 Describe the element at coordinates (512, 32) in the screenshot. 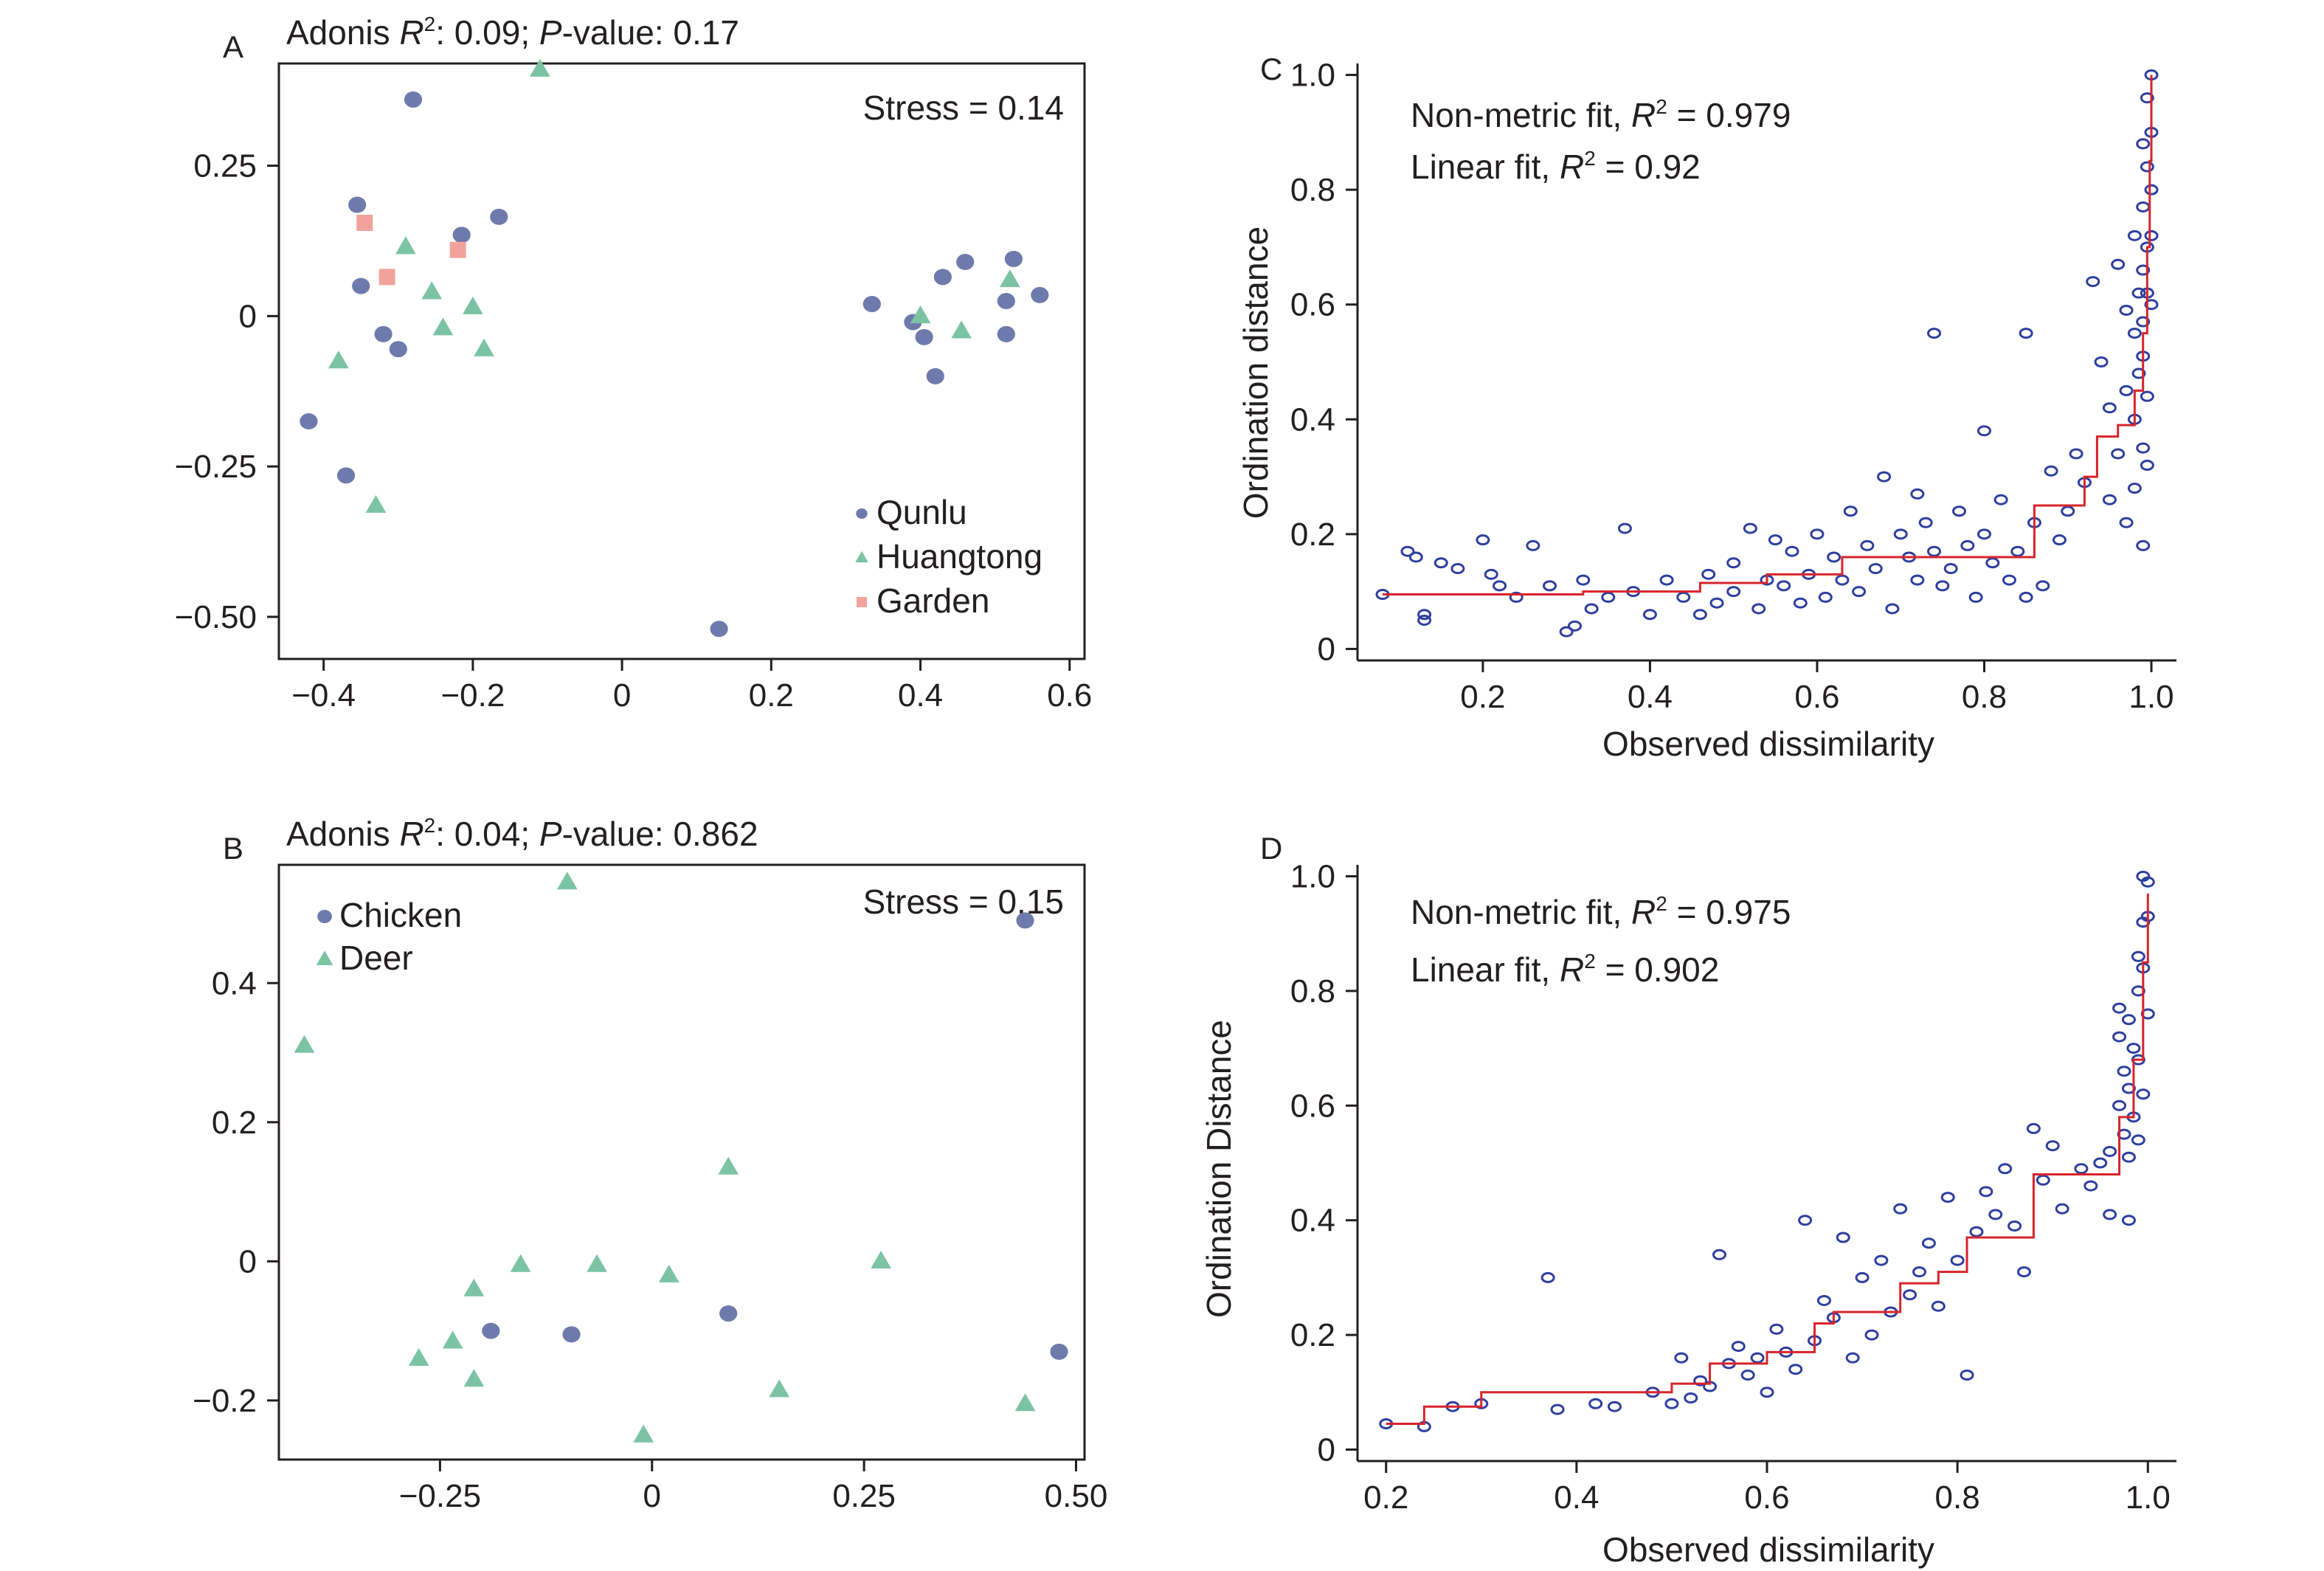

I see `adonis-title-a: Adonis R2: 0.09; P-value: 0.17` at that location.